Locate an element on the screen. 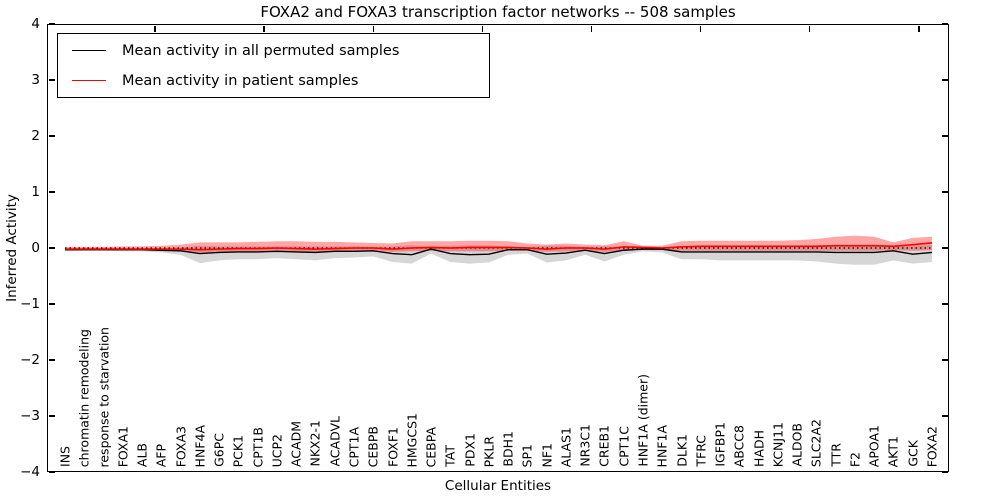 Image resolution: width=1000 pixels, height=500 pixels. x-tick-label: BDH1 is located at coordinates (508, 449).